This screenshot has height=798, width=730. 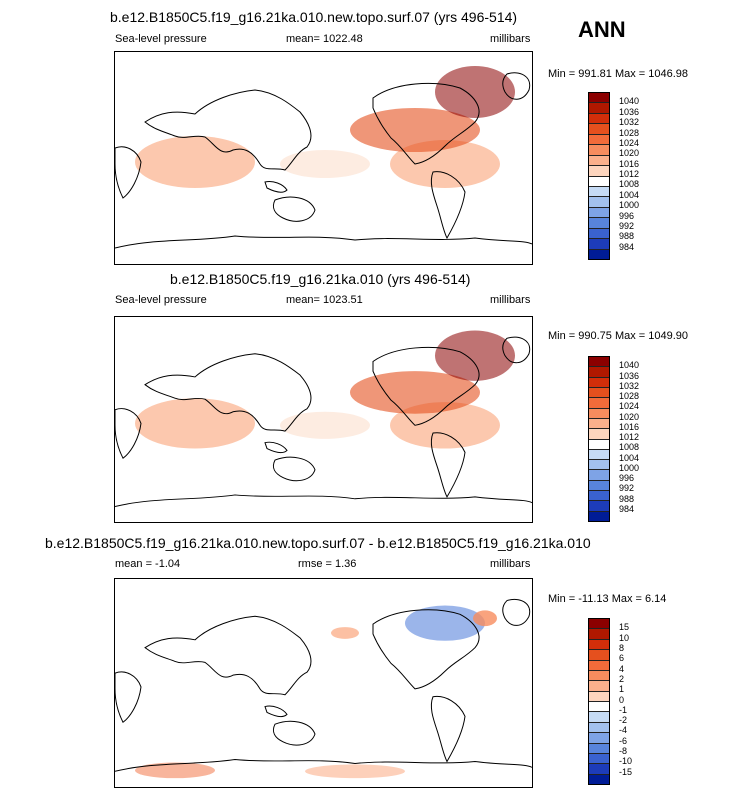 What do you see at coordinates (629, 385) in the screenshot?
I see `colorbar-tick-label: 1032` at bounding box center [629, 385].